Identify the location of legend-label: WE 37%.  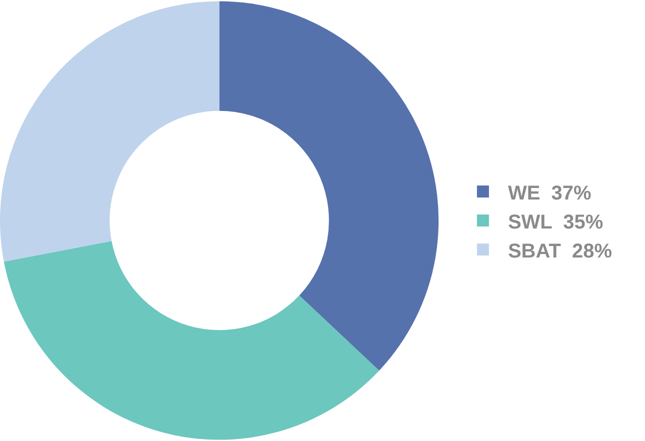
(550, 193).